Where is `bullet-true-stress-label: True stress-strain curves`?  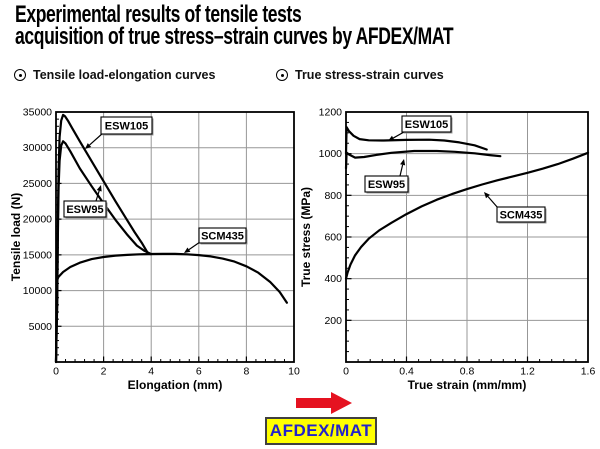
bullet-true-stress-label: True stress-strain curves is located at coordinates (369, 75).